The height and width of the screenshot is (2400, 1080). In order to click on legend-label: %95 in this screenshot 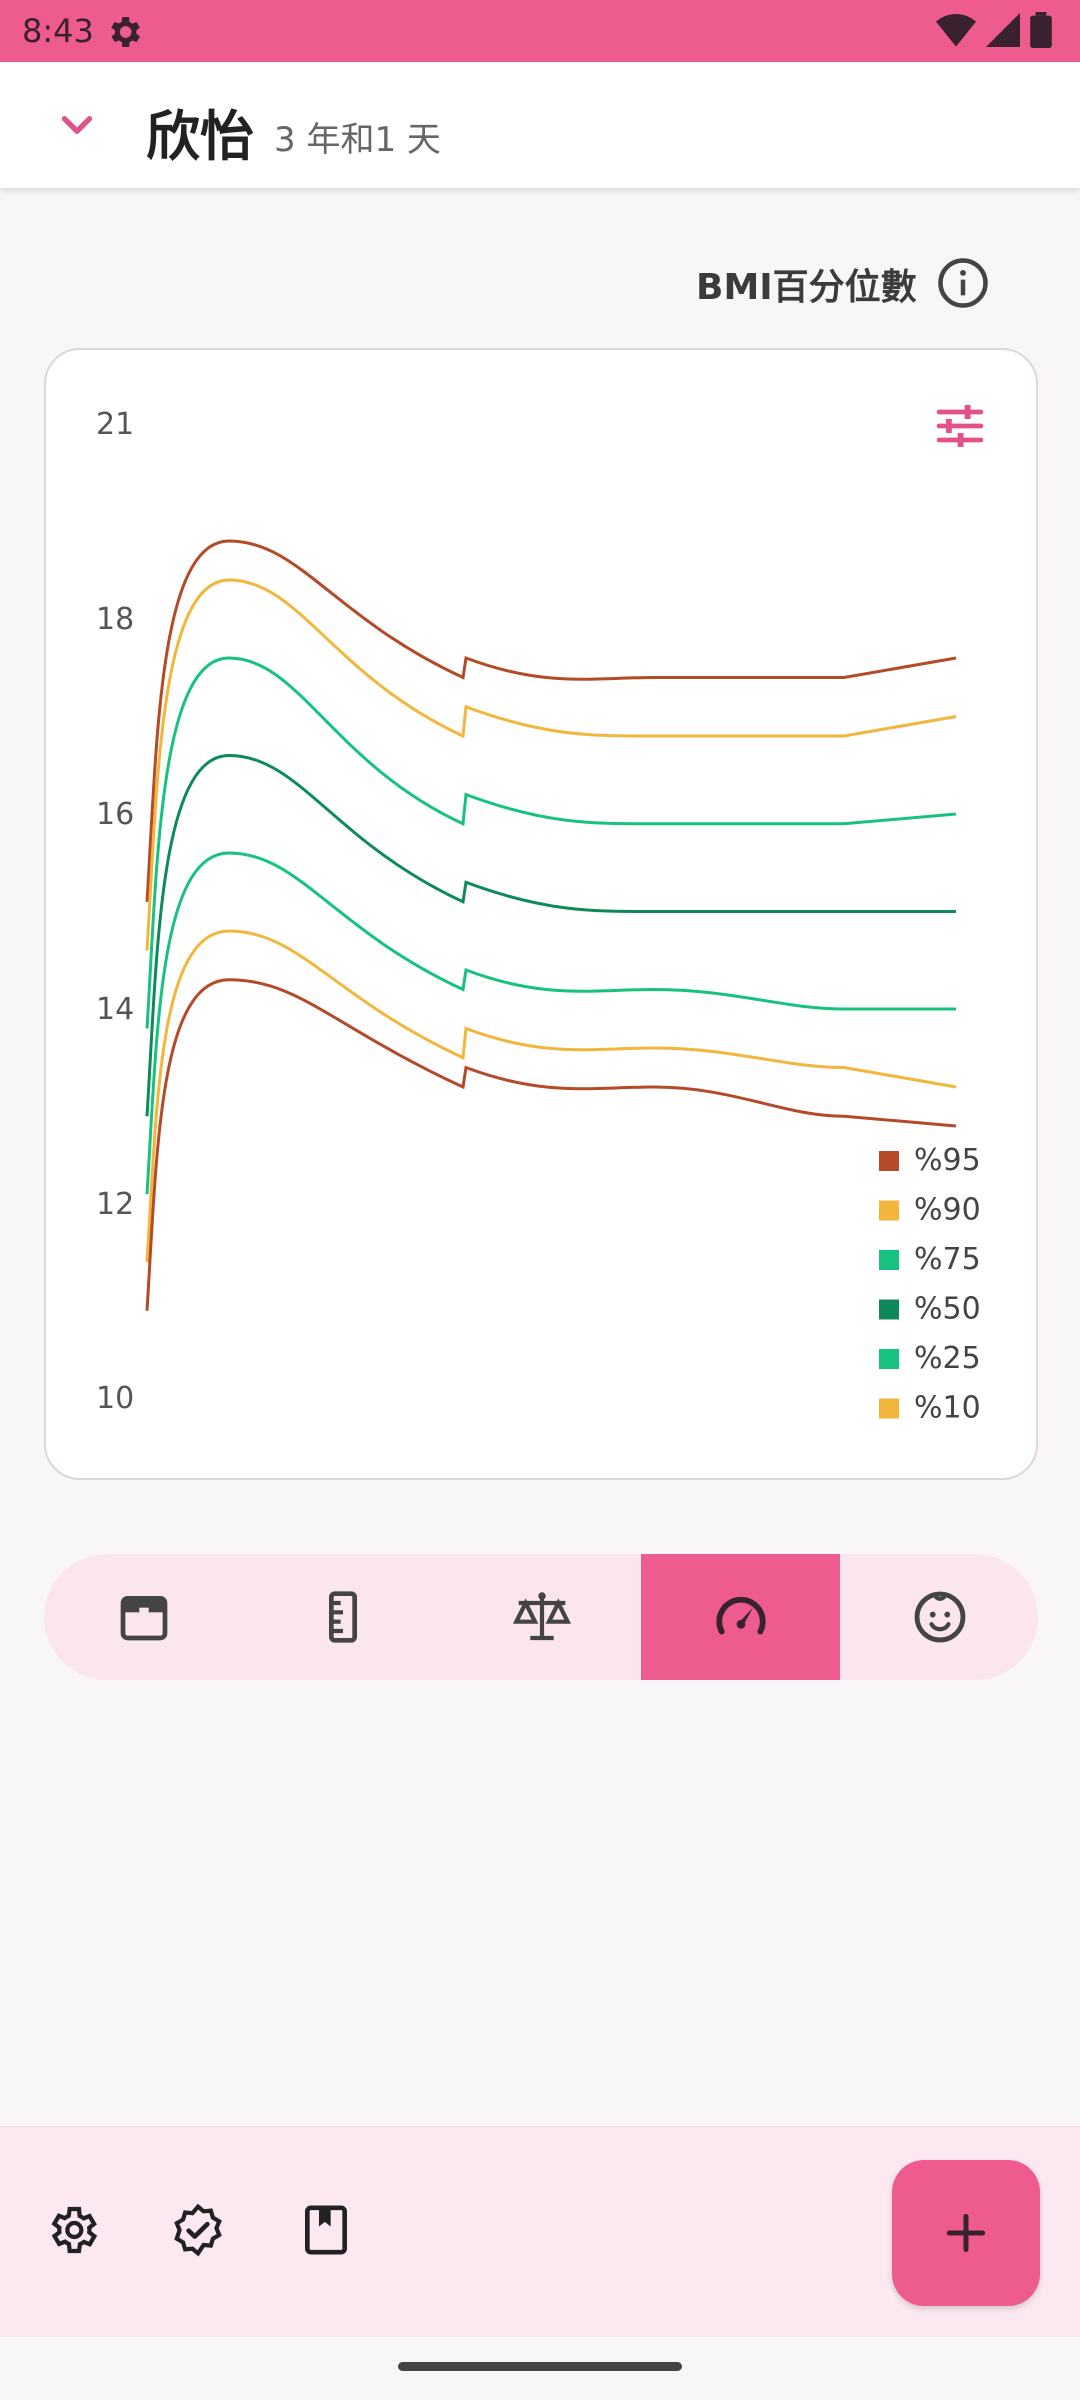, I will do `click(947, 1160)`.